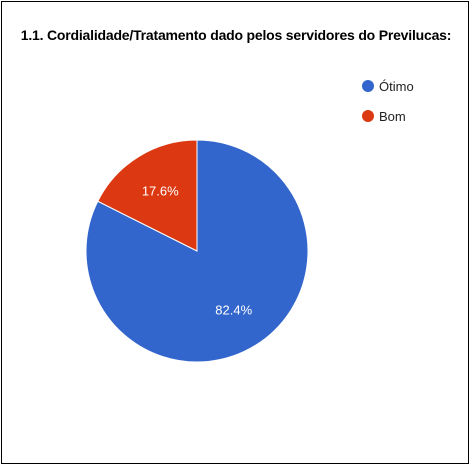 The image size is (472, 472). Describe the element at coordinates (388, 101) in the screenshot. I see `legend: Ótimo Bom` at that location.